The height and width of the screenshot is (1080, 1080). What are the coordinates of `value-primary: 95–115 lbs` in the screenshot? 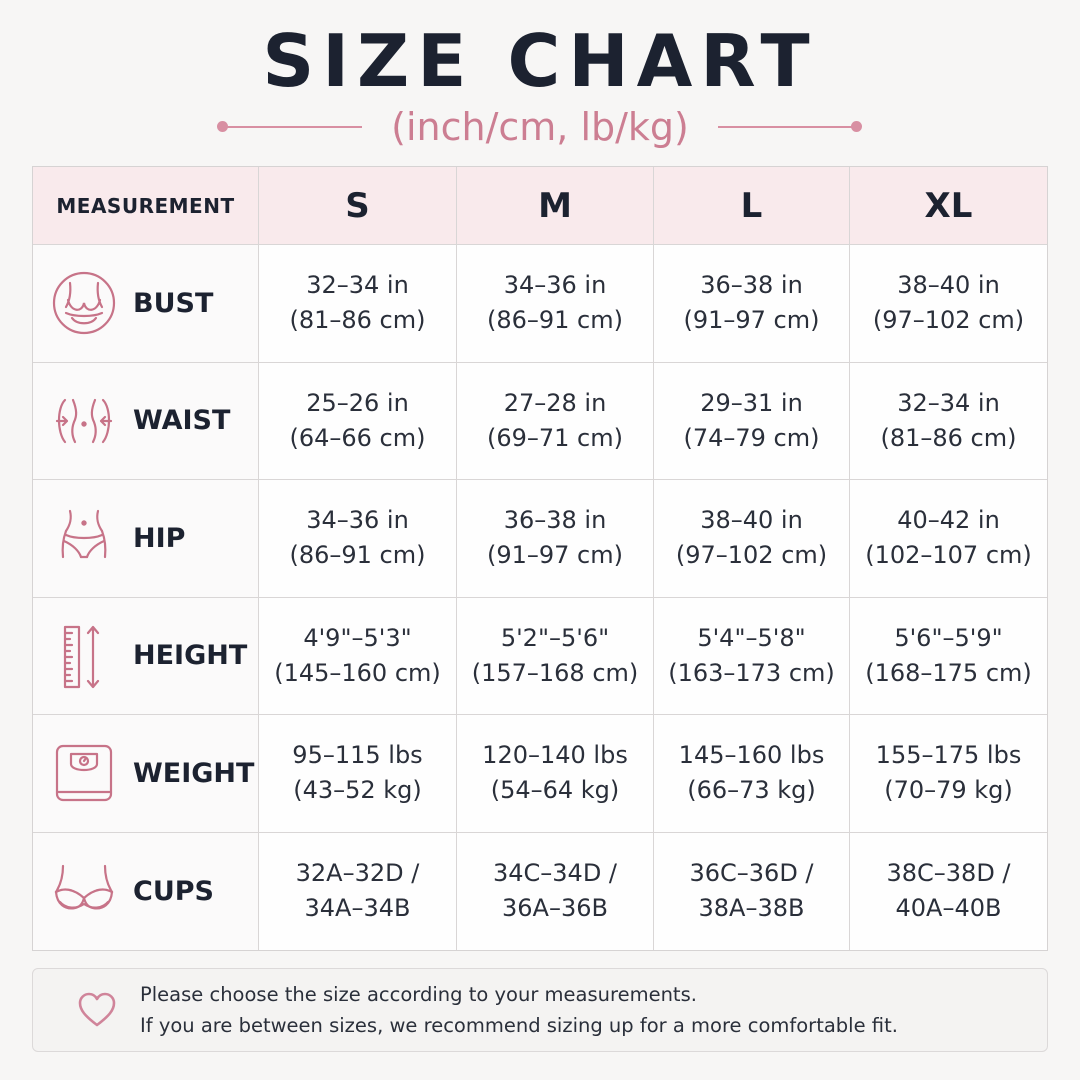 It's located at (357, 755).